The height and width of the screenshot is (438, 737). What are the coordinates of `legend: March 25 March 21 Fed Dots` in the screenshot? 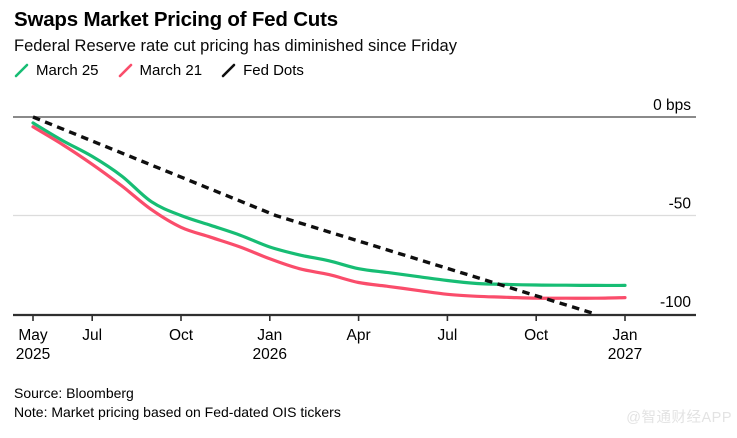 It's located at (159, 70).